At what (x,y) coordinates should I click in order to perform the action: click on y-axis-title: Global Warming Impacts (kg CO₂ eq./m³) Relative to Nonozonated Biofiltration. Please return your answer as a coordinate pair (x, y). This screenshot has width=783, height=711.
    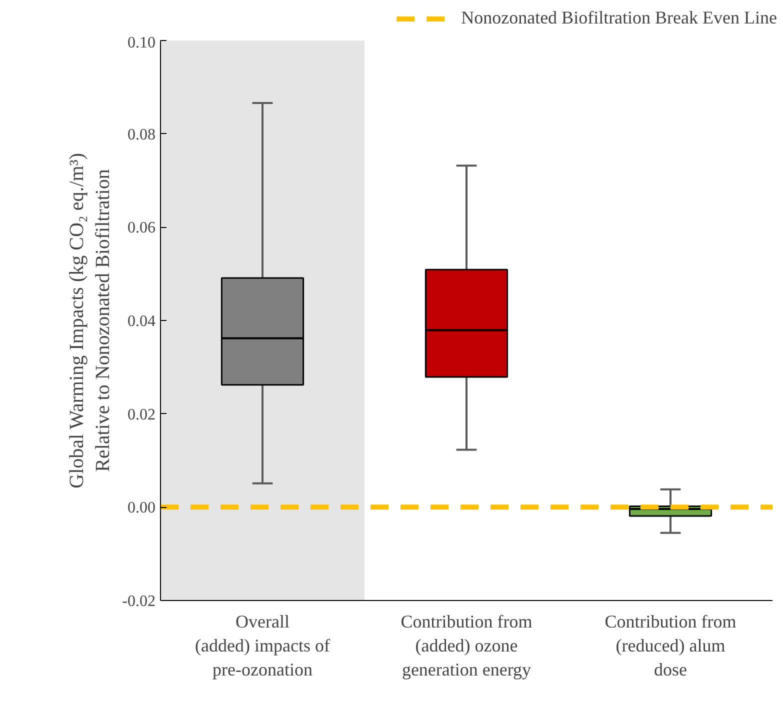
    Looking at the image, I should click on (90, 320).